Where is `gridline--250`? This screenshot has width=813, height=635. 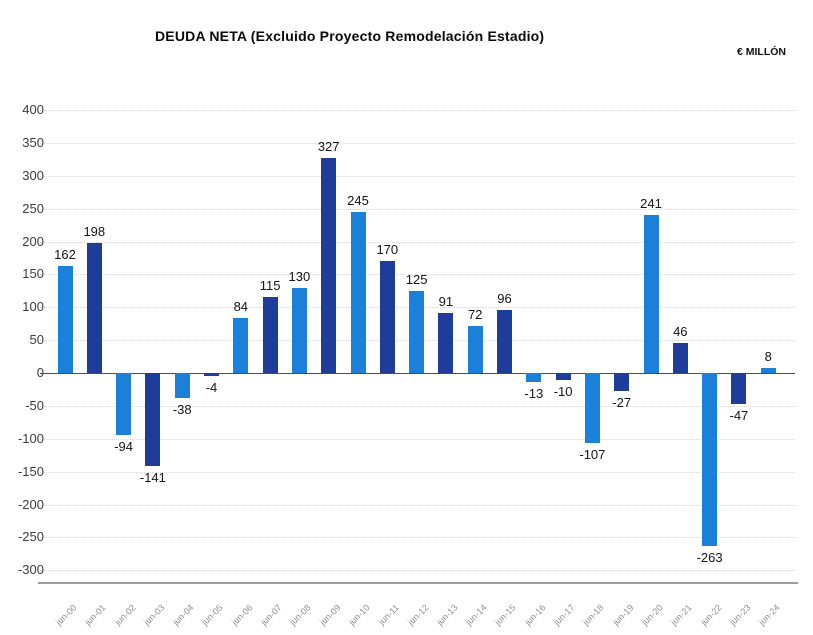 gridline--250 is located at coordinates (417, 538).